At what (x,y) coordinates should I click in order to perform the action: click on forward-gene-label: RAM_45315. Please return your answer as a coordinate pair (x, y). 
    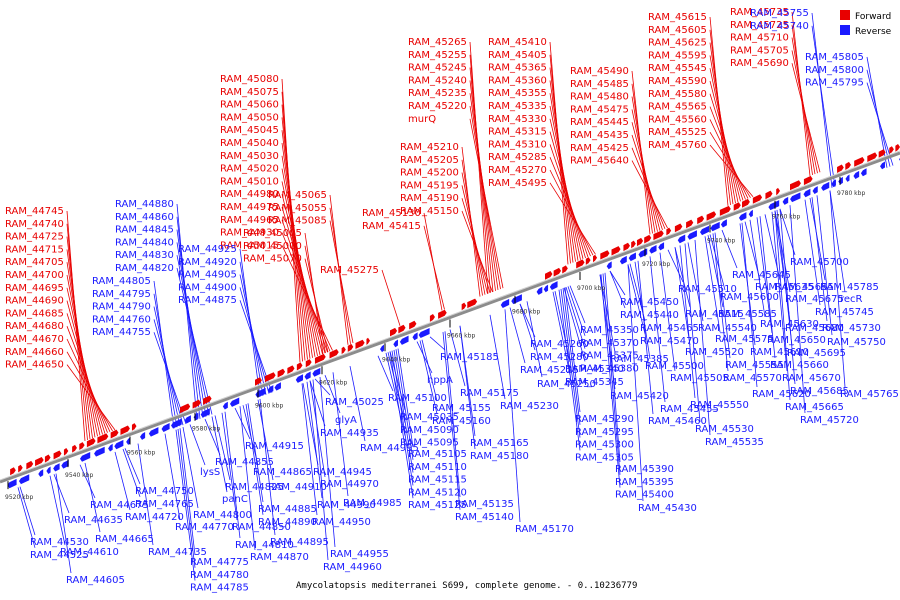
    Looking at the image, I should click on (517, 132).